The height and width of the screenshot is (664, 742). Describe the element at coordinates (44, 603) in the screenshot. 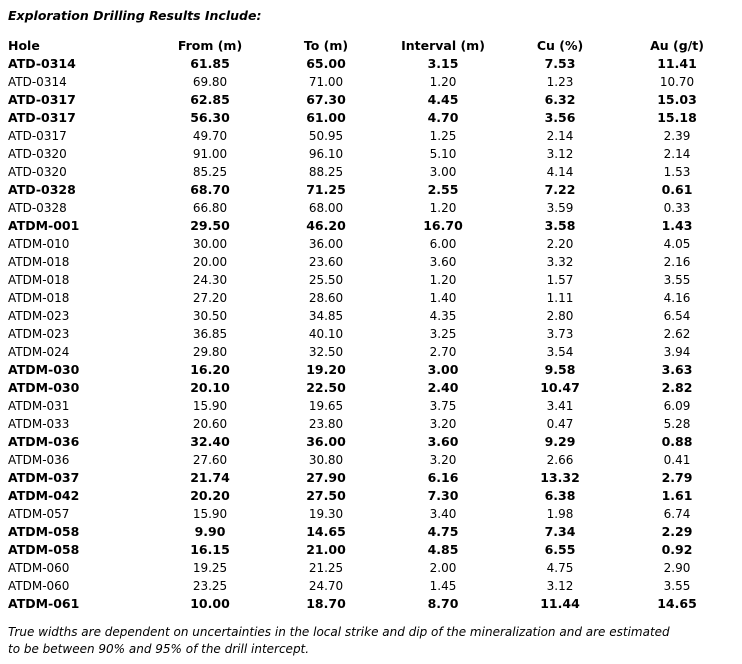

I see `table-cell: ATDM-061` at that location.